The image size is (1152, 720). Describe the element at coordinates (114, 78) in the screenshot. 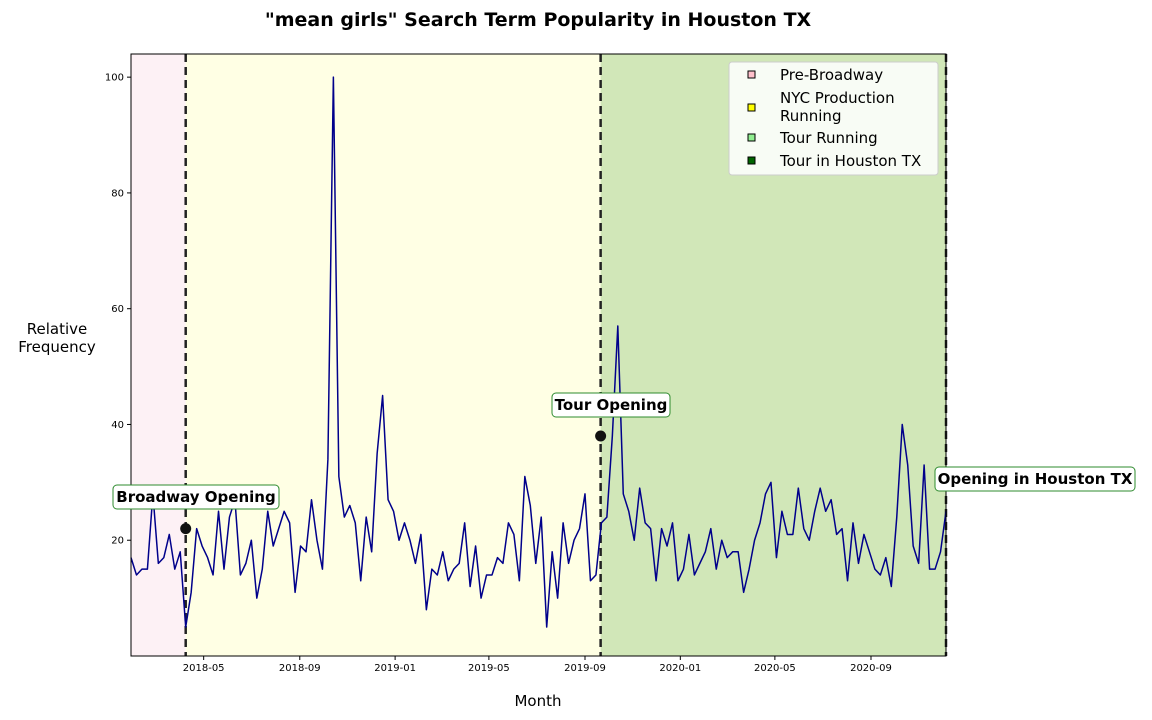

I see `y-tick-label-4: 100` at that location.